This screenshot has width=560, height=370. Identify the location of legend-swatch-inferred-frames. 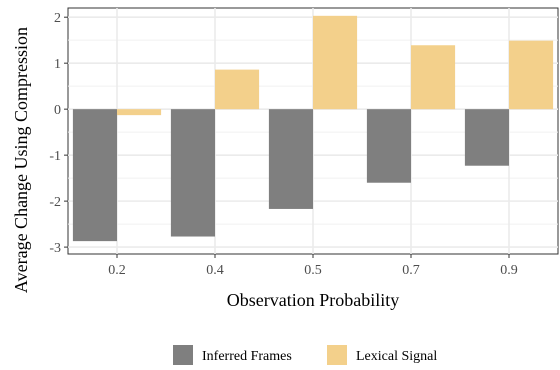
(183, 355).